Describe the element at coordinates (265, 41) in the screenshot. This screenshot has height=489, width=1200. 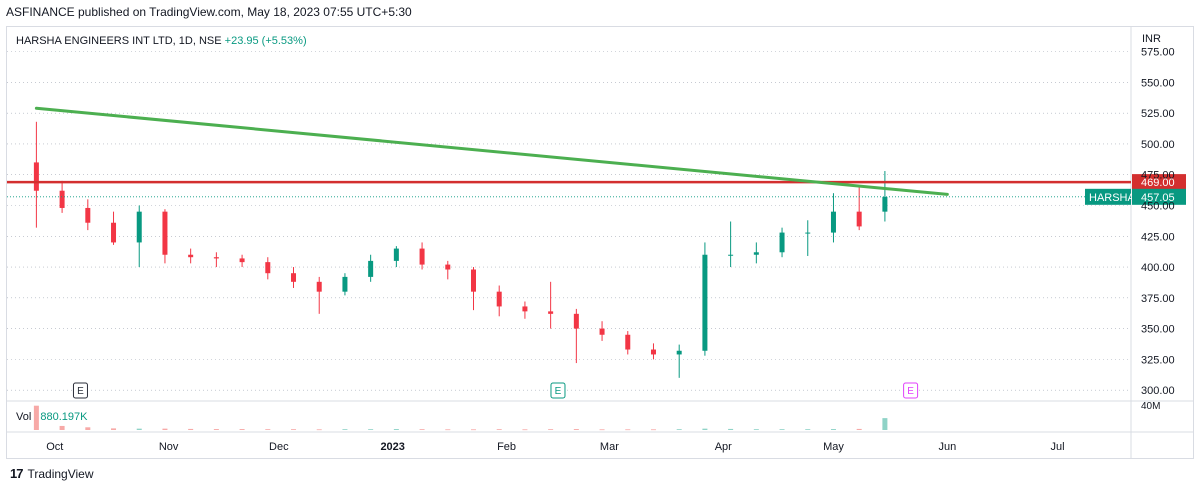
I see `price-change: +23.95 (+5.53%)` at that location.